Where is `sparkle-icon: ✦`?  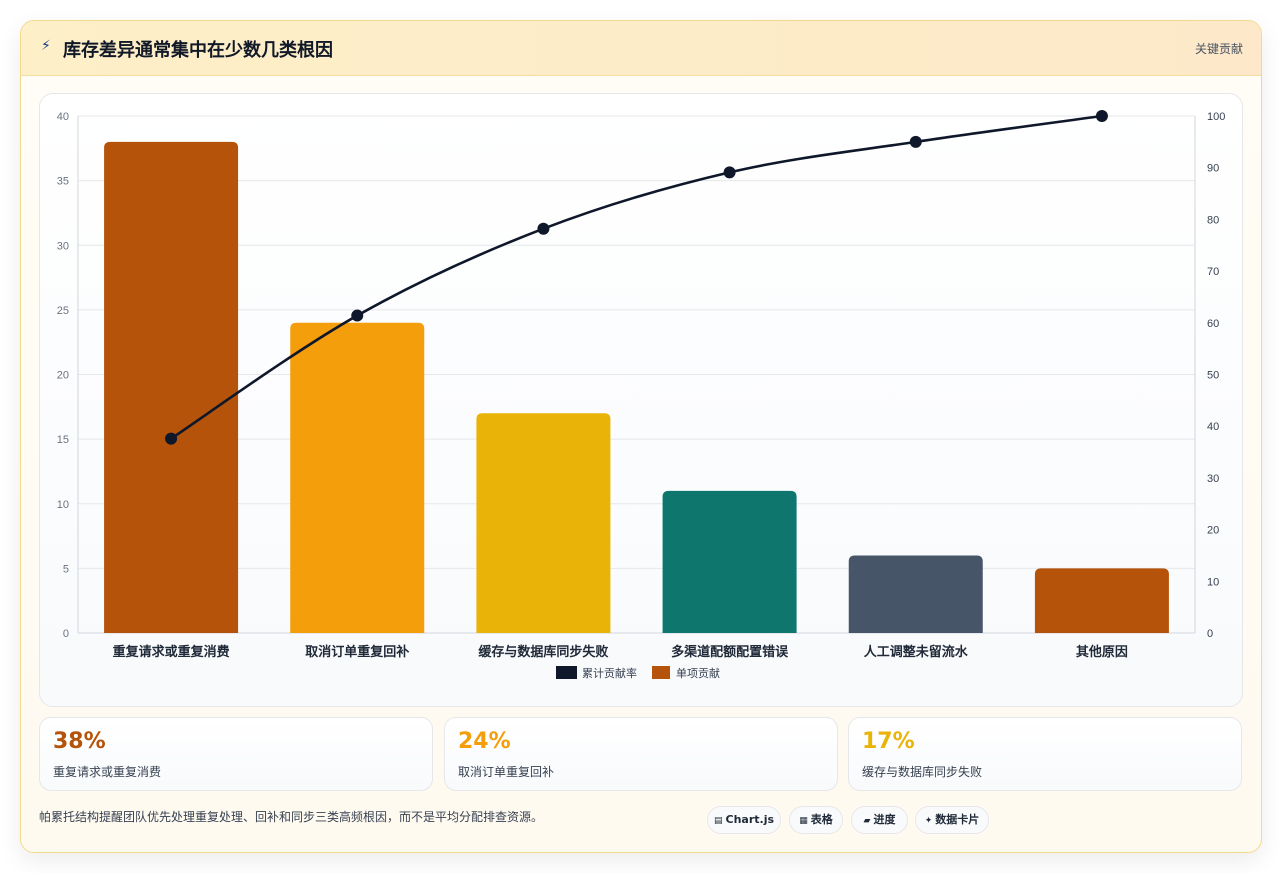
sparkle-icon: ✦ is located at coordinates (928, 821).